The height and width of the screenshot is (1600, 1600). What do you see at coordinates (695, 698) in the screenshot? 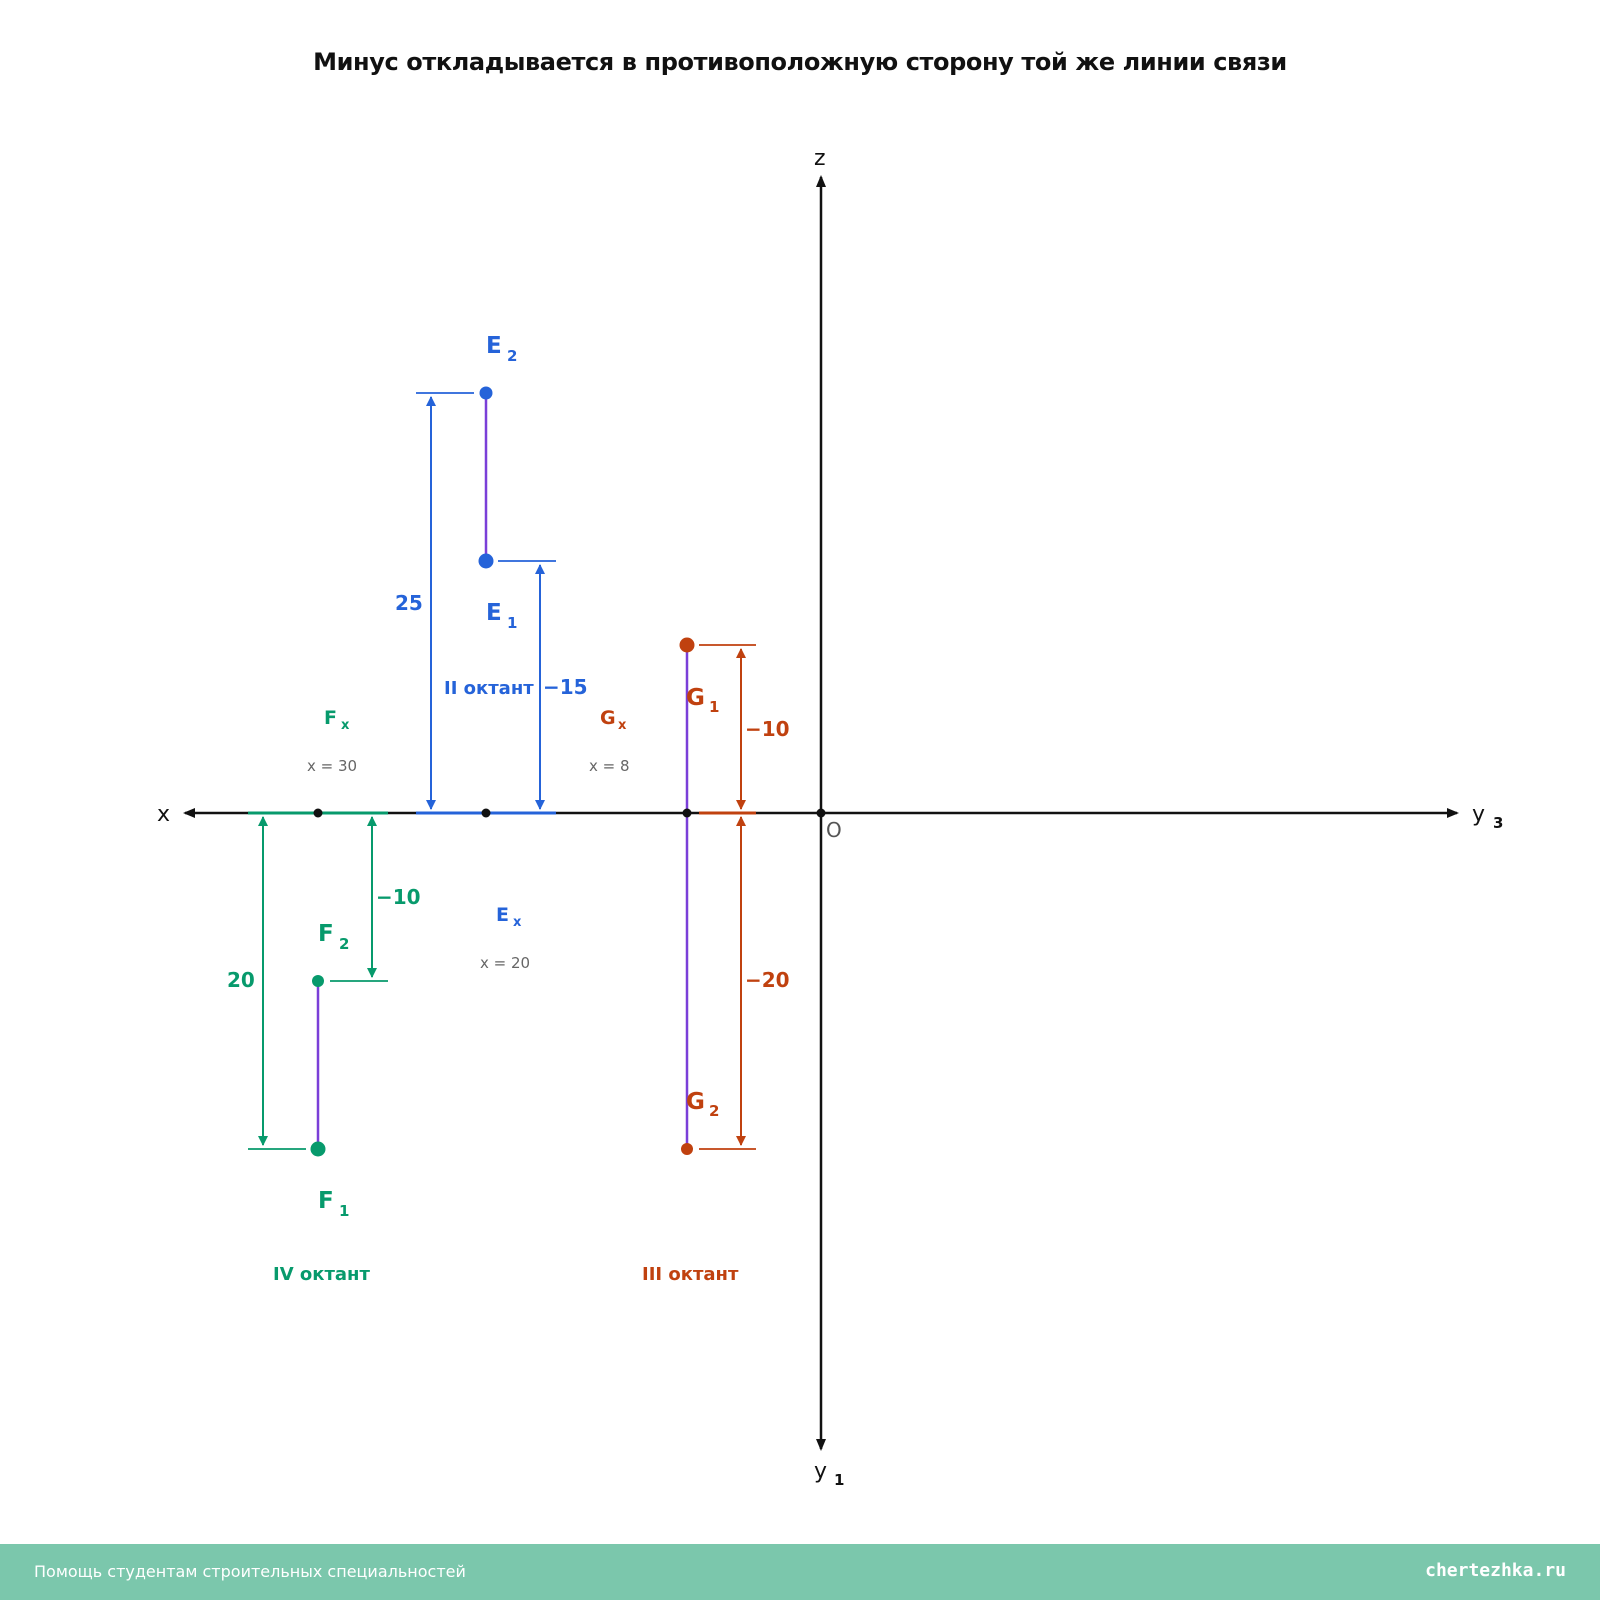
I see `g1-label: G` at bounding box center [695, 698].